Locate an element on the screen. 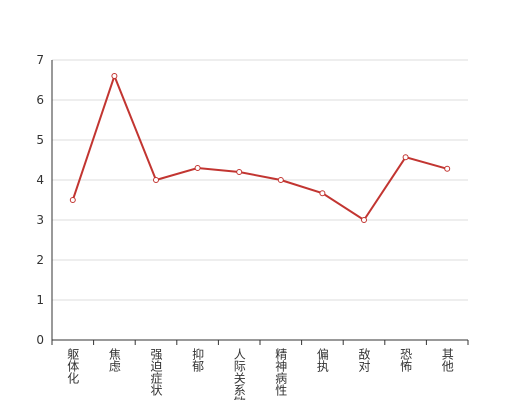  y-tick-label: 5 is located at coordinates (40, 140).